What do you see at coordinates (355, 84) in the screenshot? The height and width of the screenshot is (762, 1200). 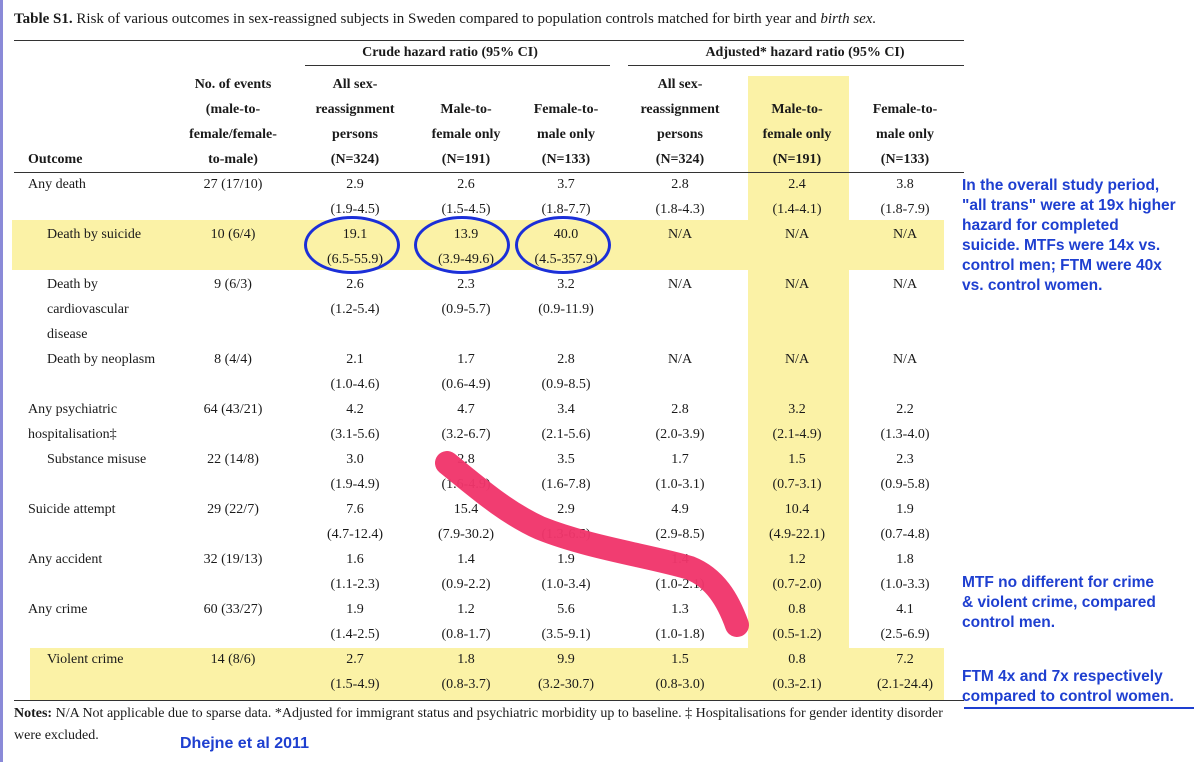 I see `column-header-line: All sex-` at bounding box center [355, 84].